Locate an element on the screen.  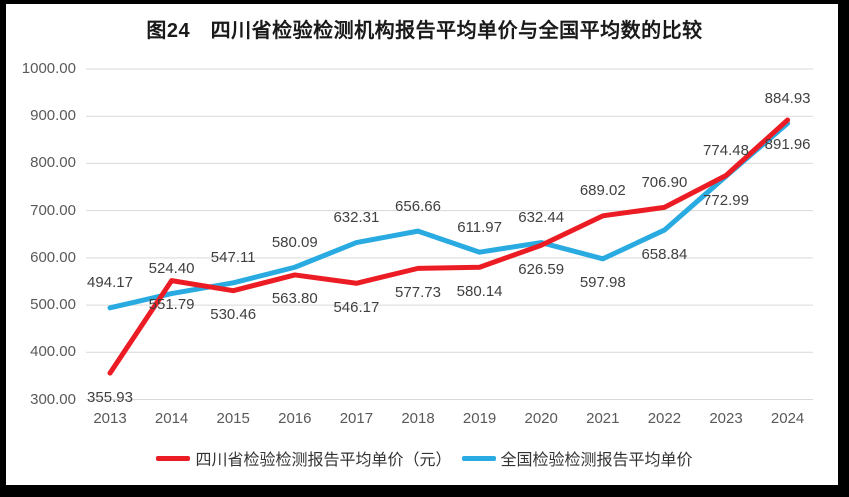
data-label: 772.99 is located at coordinates (726, 200).